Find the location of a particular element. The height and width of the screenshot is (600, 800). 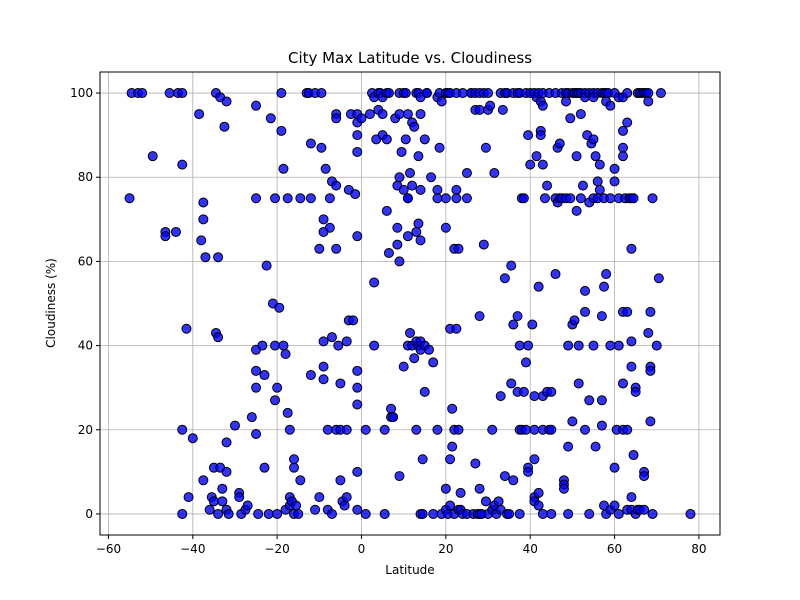

x-tick-label: −60 is located at coordinates (108, 549).